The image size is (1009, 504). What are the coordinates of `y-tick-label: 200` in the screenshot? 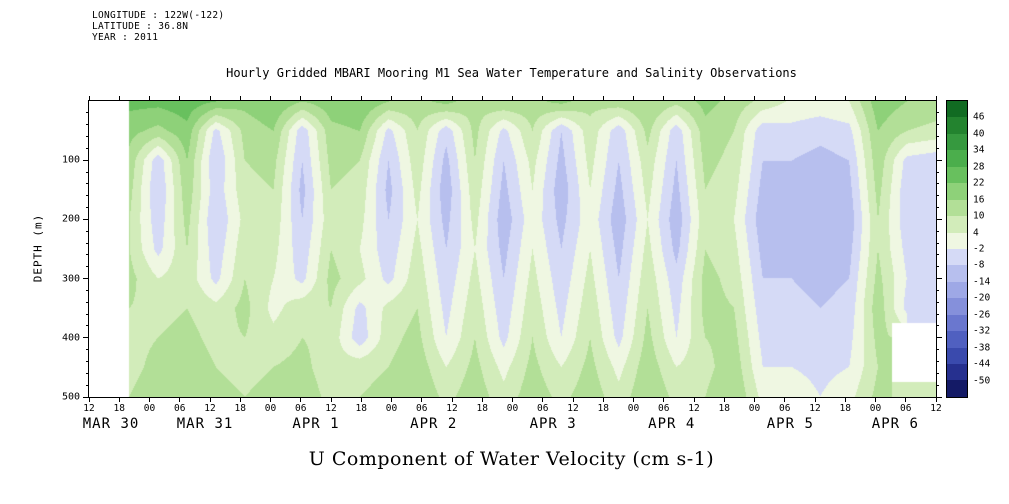 It's located at (70, 219).